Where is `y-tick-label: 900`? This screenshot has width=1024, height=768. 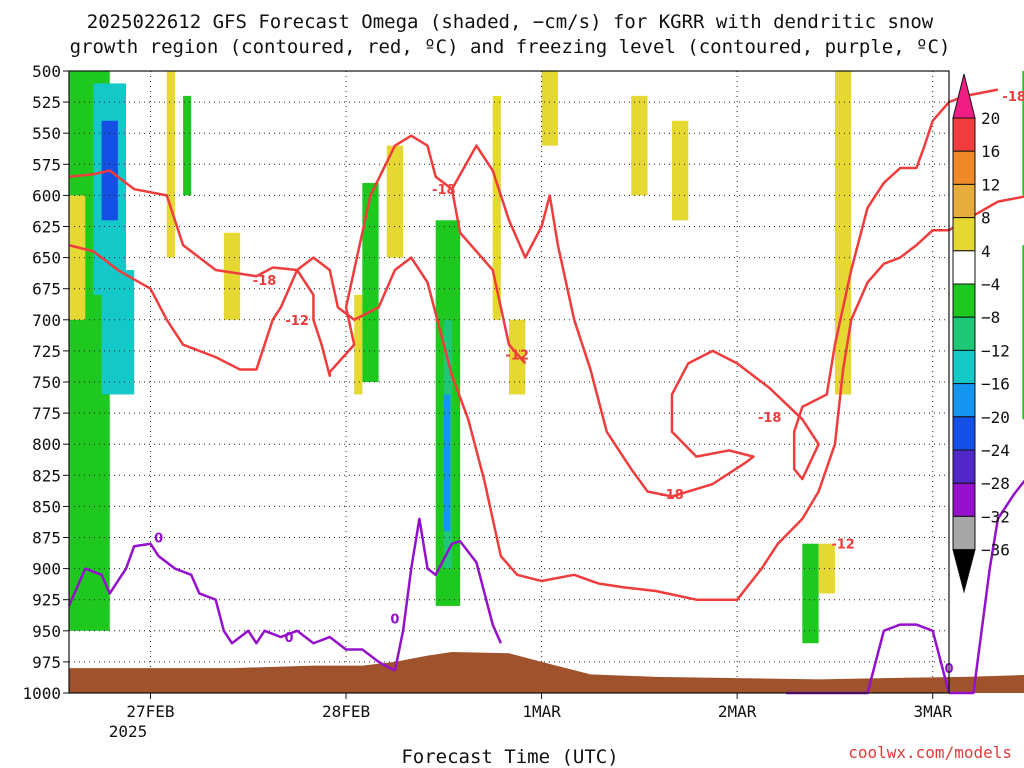
y-tick-label: 900 is located at coordinates (46, 569).